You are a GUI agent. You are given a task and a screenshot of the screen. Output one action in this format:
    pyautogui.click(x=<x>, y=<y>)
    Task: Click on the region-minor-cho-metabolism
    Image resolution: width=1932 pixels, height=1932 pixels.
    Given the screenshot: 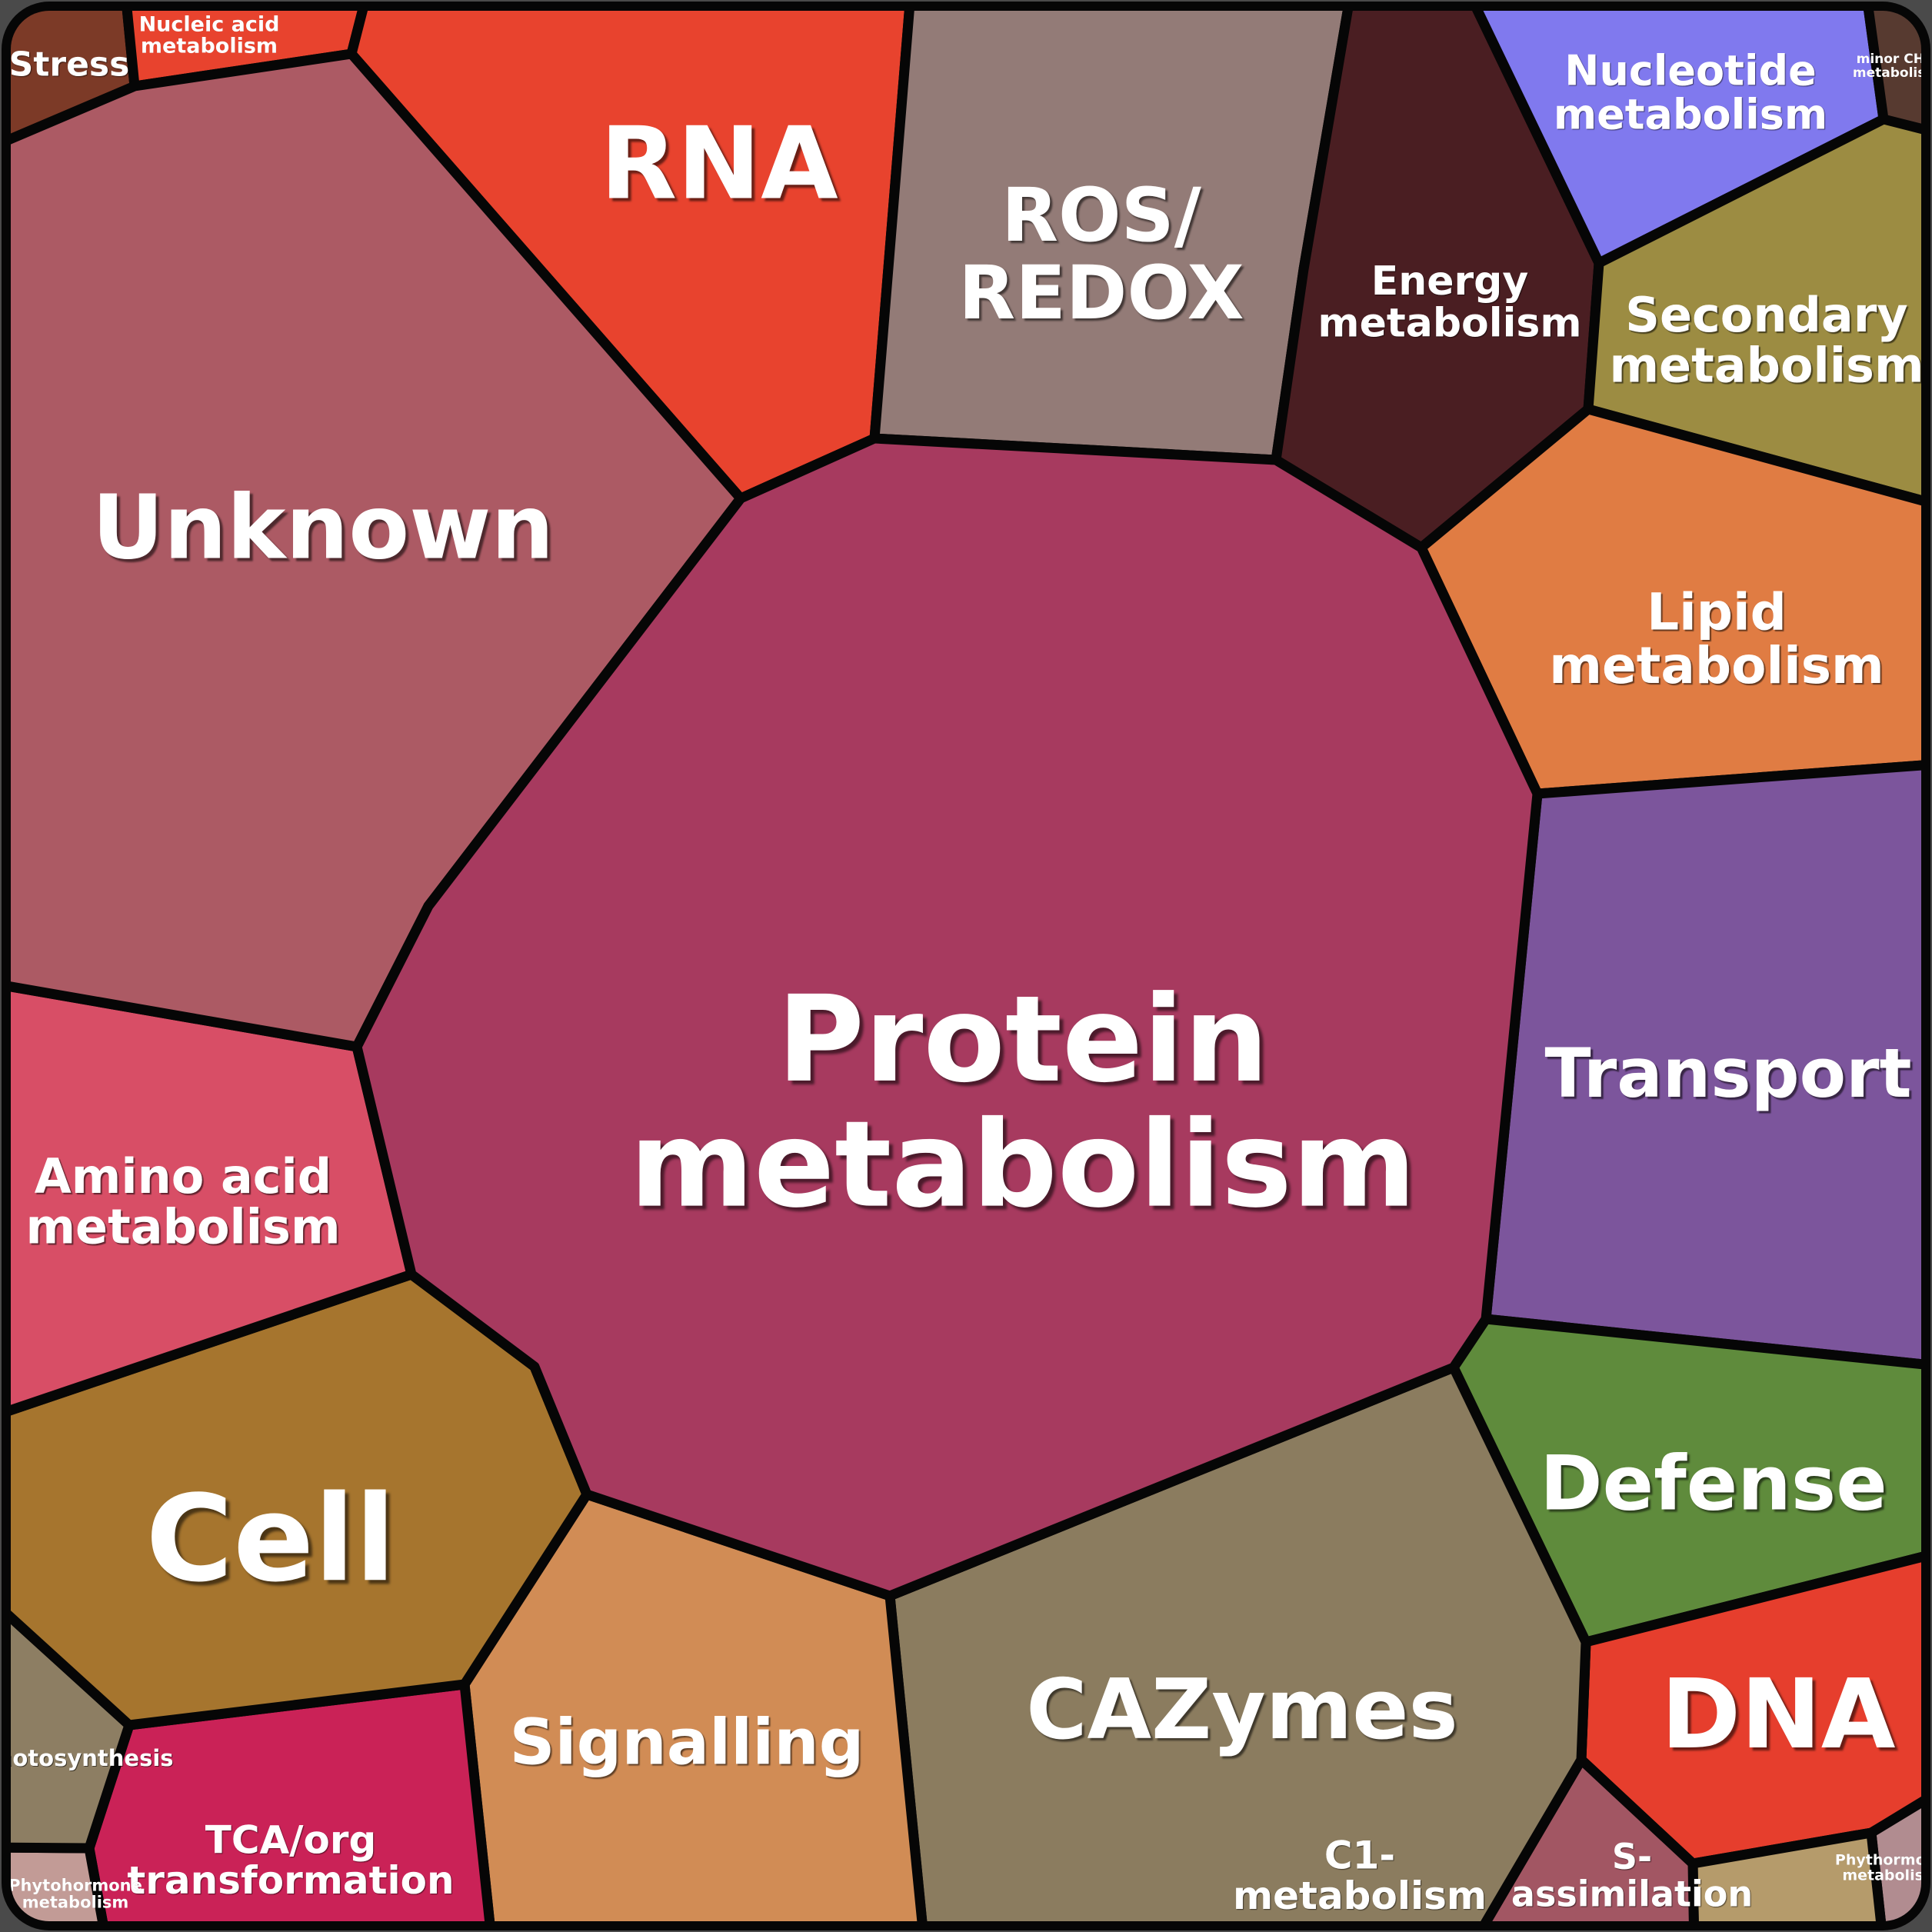 What is the action you would take?
    pyautogui.click(x=1890, y=77)
    